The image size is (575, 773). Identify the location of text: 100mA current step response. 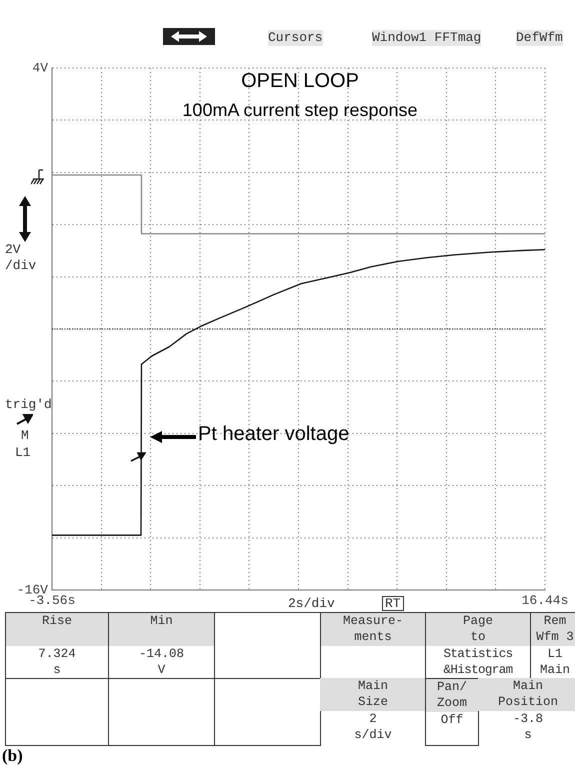
(300, 110).